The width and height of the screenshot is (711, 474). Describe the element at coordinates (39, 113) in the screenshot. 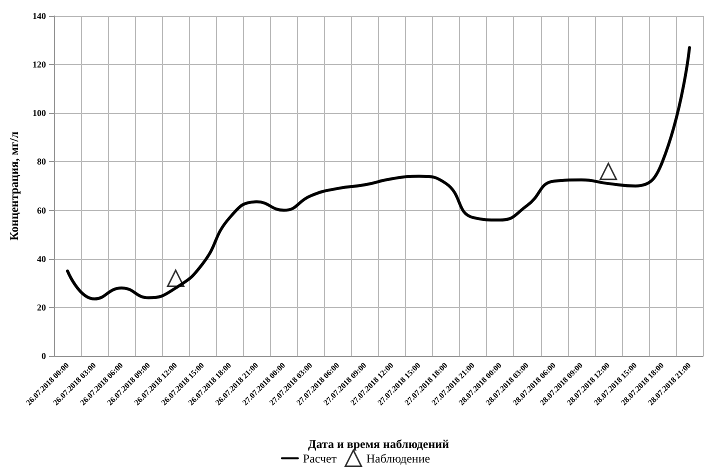

I see `y-tick-label: 100` at that location.